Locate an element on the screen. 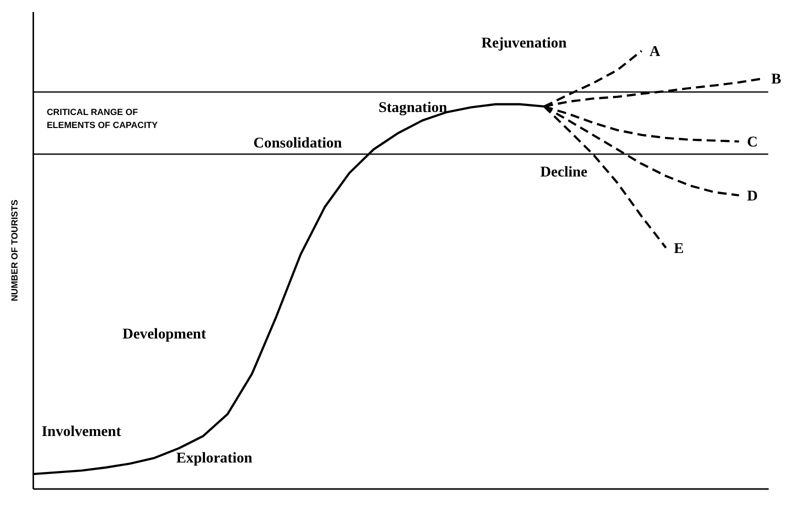 The image size is (802, 528). series-label: C is located at coordinates (752, 142).